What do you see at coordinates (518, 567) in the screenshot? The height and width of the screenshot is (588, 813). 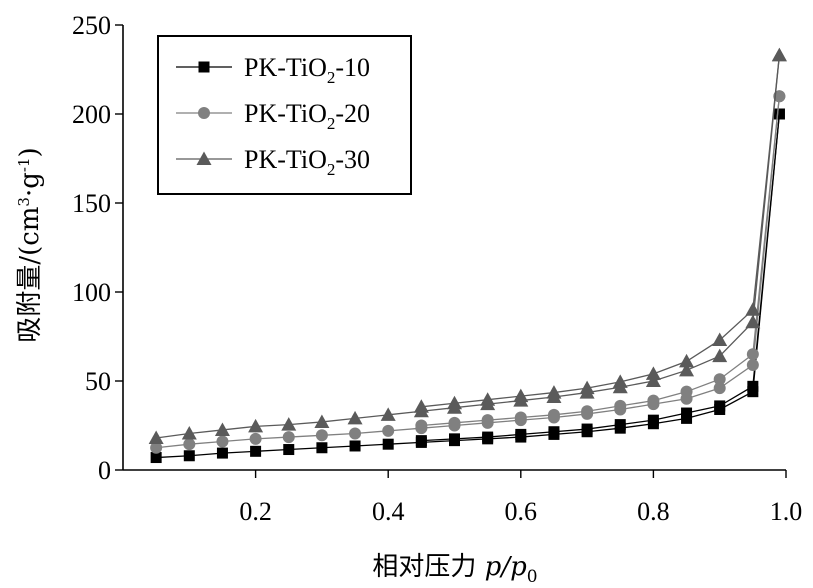 I see `x-axis-title-p0: p` at bounding box center [518, 567].